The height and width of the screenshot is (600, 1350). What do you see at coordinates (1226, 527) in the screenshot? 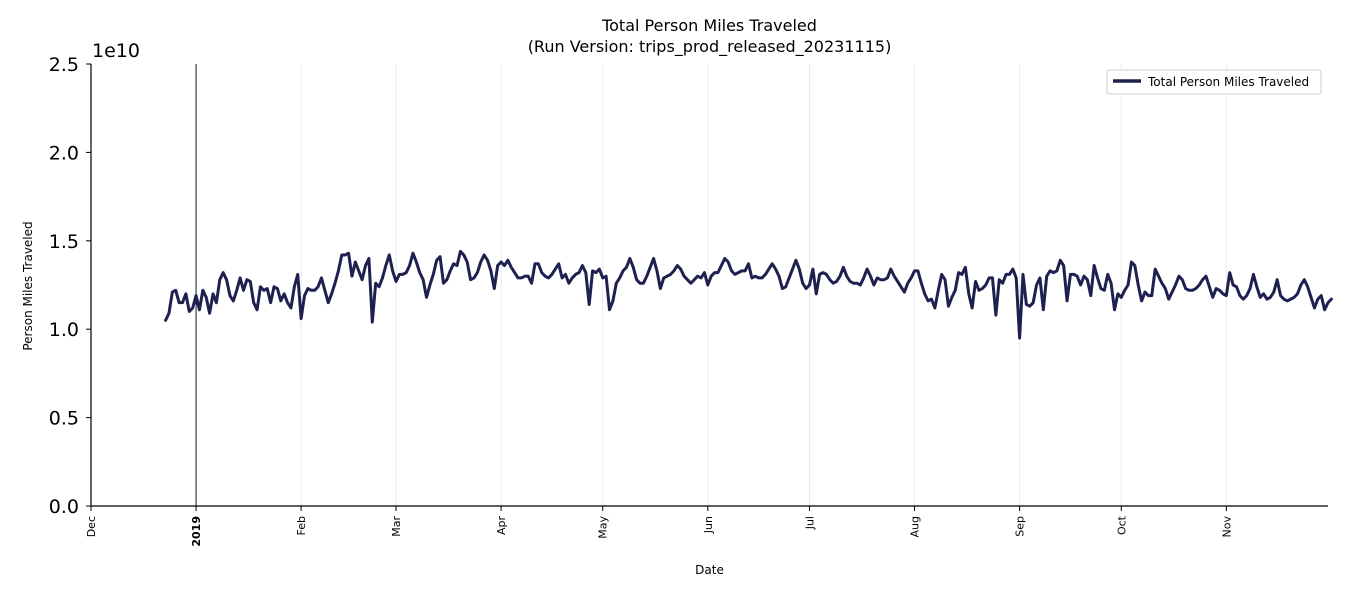
I see `x-tick-label: Nov` at bounding box center [1226, 527].